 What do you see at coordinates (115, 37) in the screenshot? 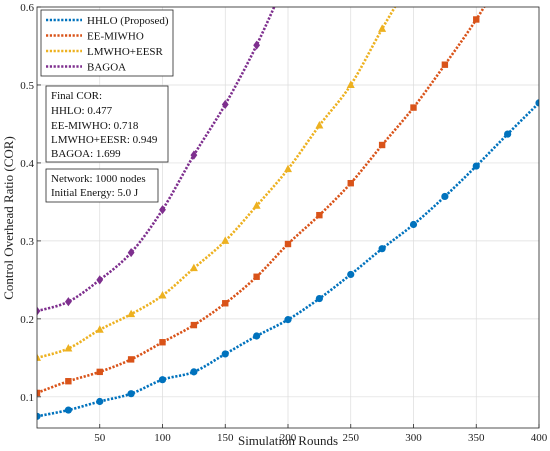
I see `legend-label-ee-miwho: EE-MIWHO` at bounding box center [115, 37].